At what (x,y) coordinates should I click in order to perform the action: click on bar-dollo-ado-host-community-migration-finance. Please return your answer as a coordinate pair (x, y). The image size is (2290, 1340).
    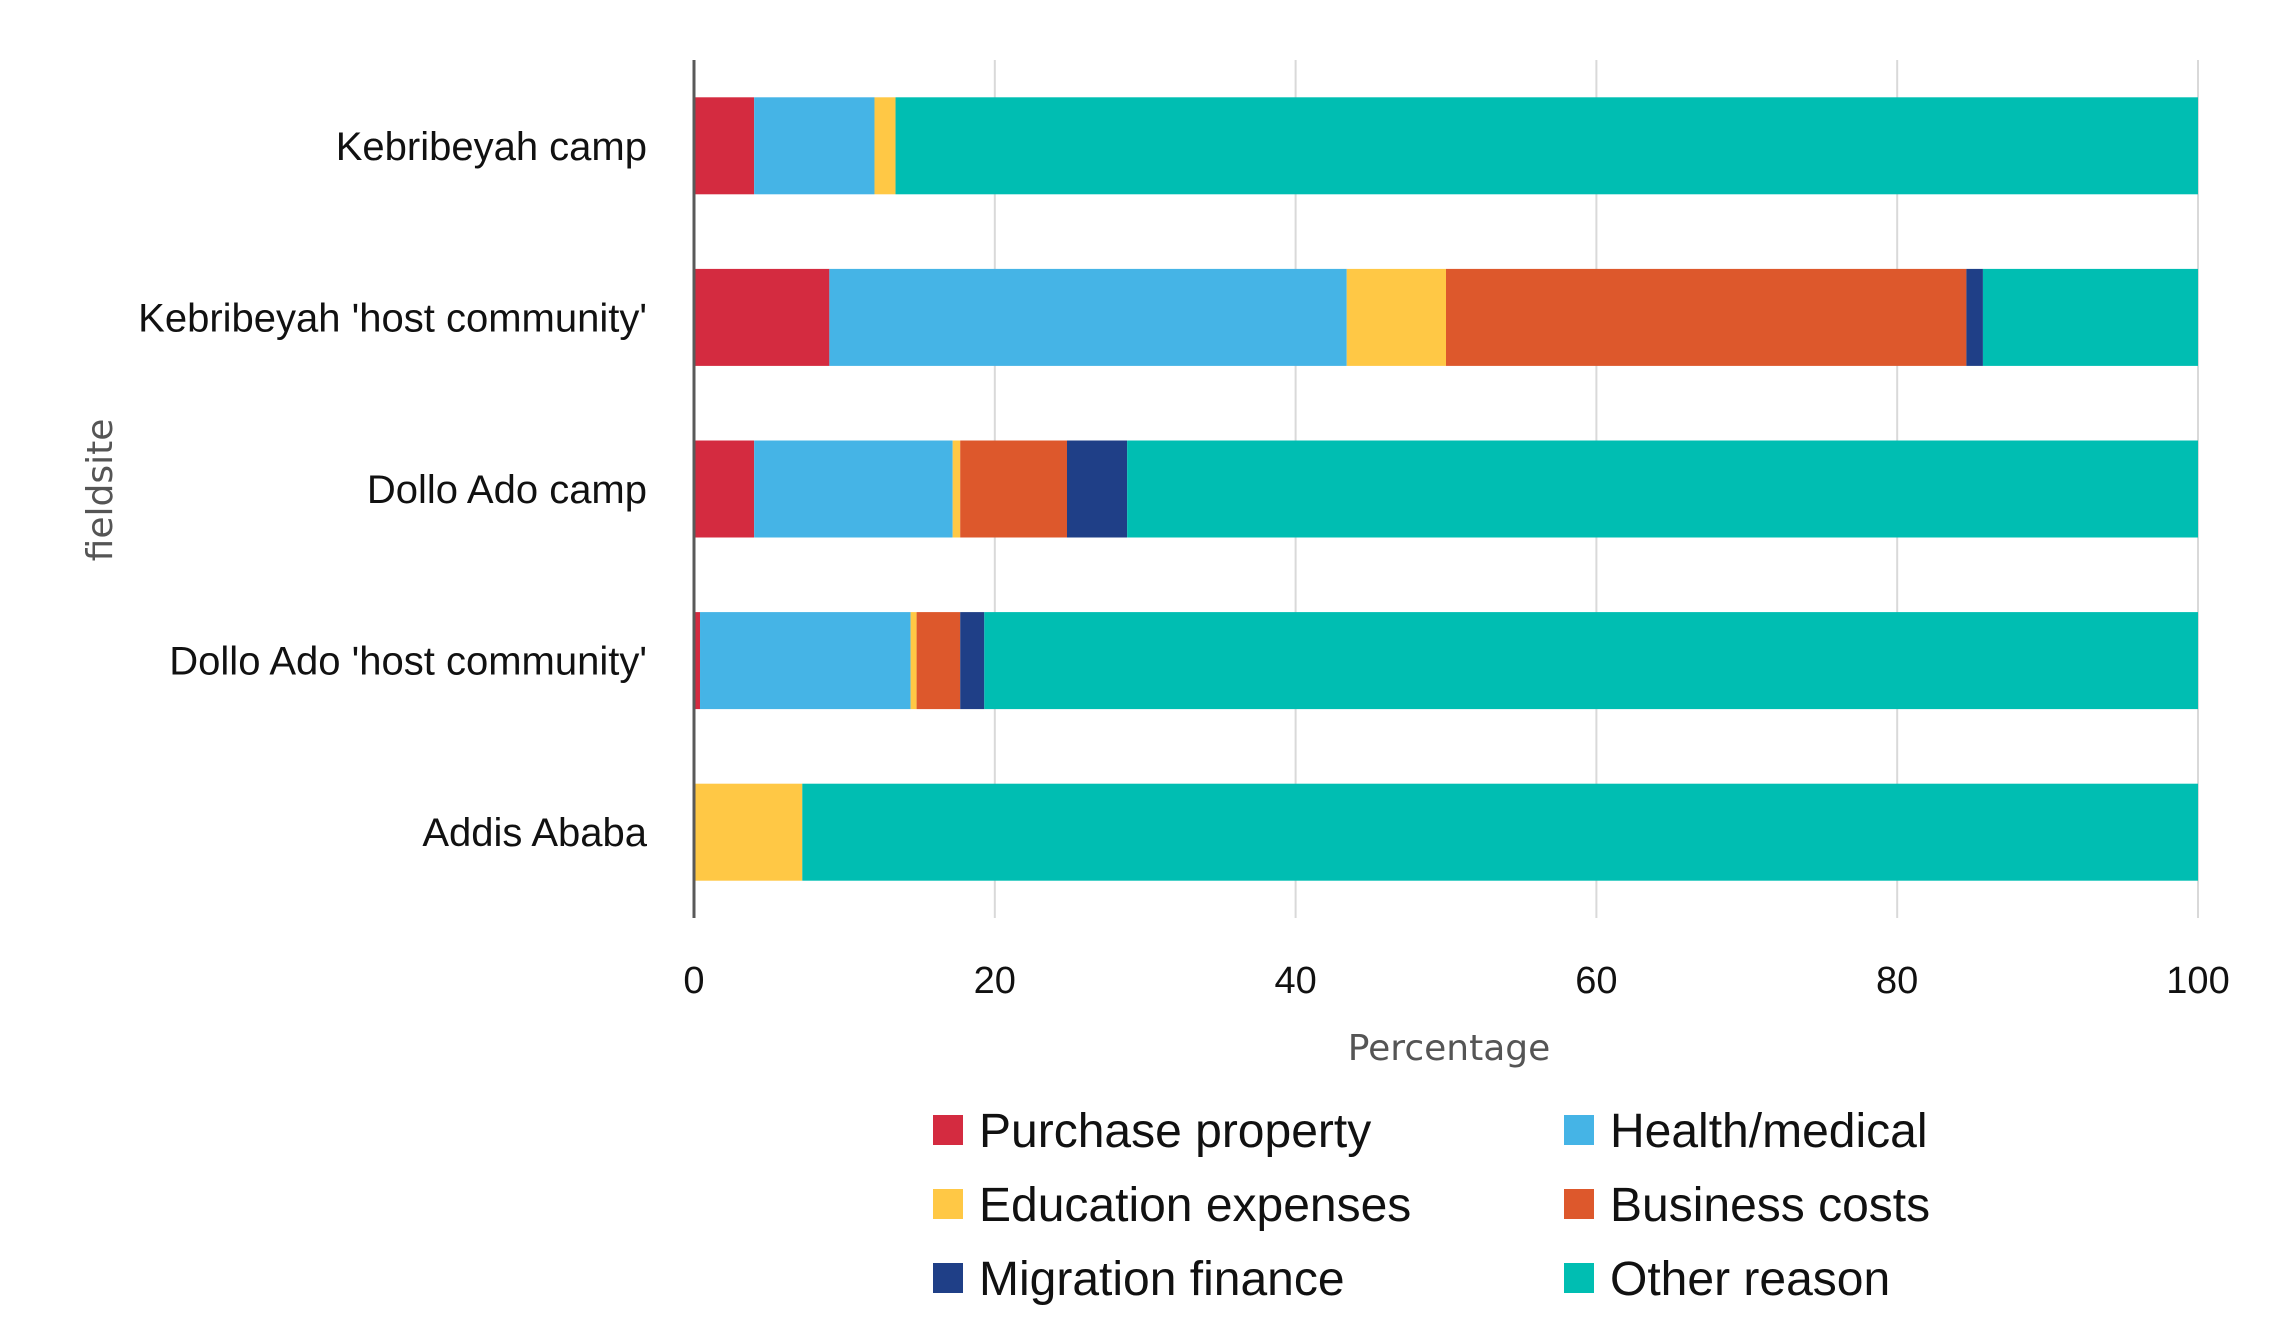
    Looking at the image, I should click on (972, 661).